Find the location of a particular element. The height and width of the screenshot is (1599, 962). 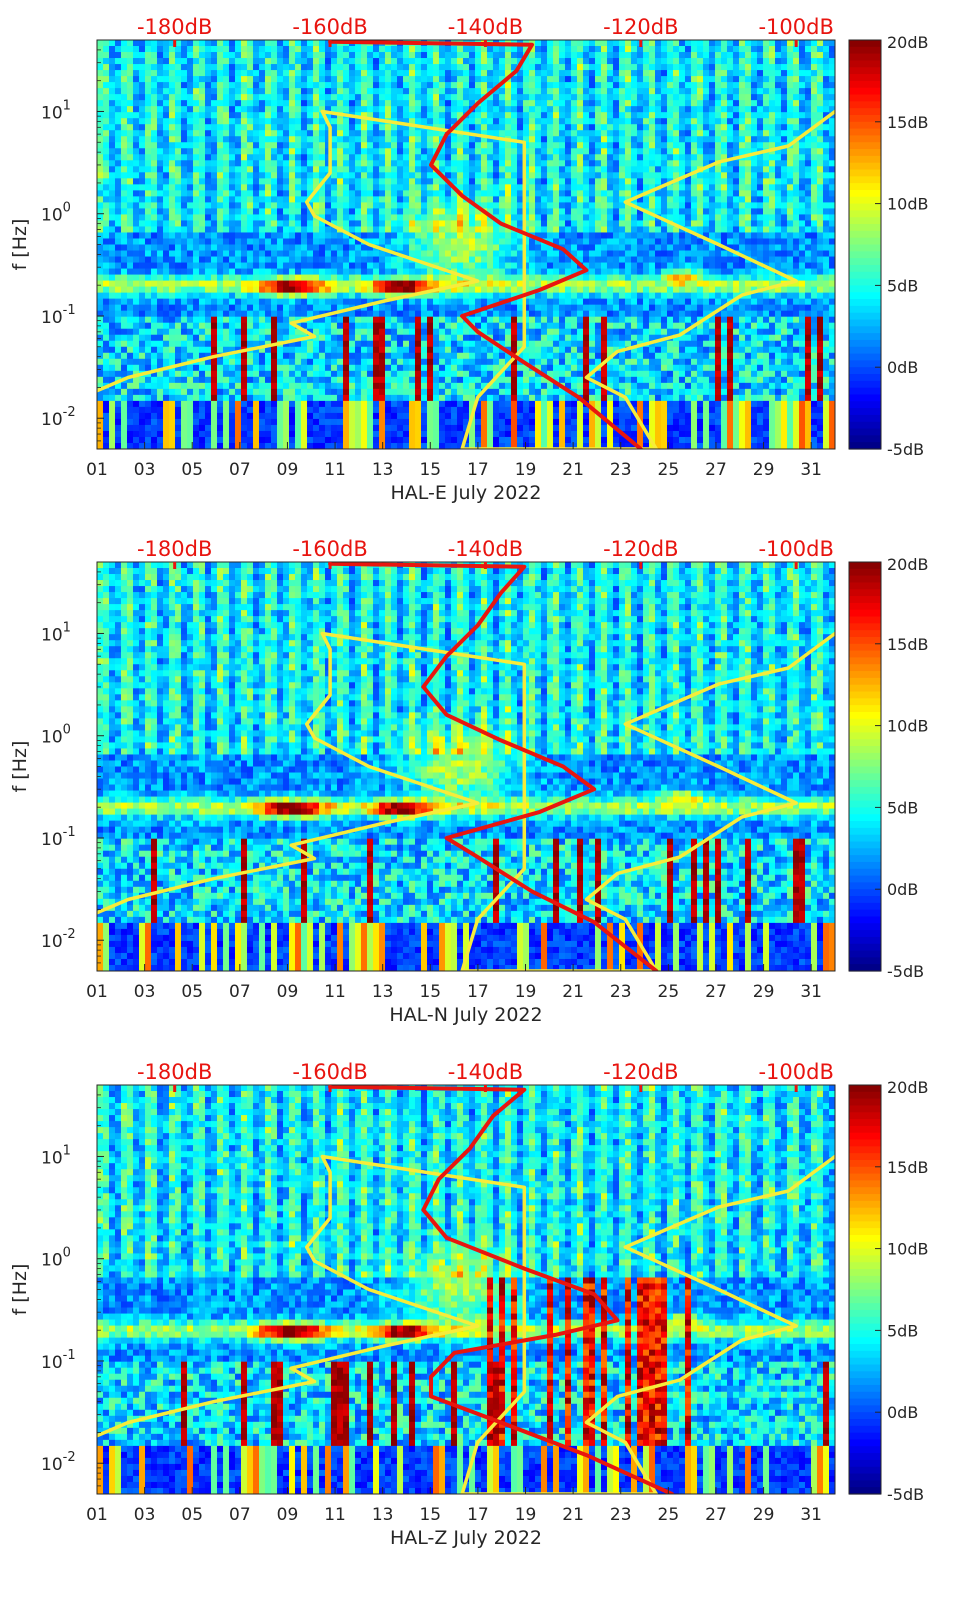

x-tick-label: 15 is located at coordinates (430, 992).